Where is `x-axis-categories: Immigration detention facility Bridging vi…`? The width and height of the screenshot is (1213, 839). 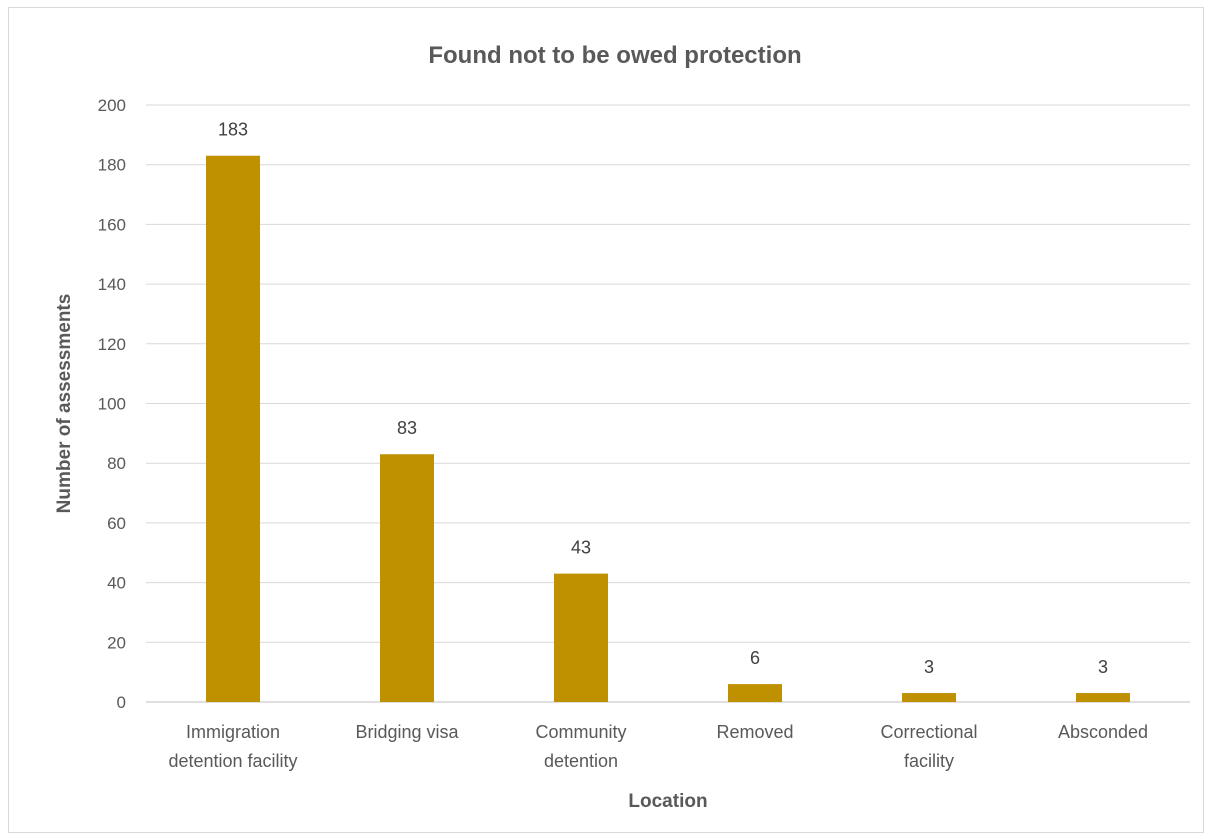 x-axis-categories: Immigration detention facility Bridging vi… is located at coordinates (658, 746).